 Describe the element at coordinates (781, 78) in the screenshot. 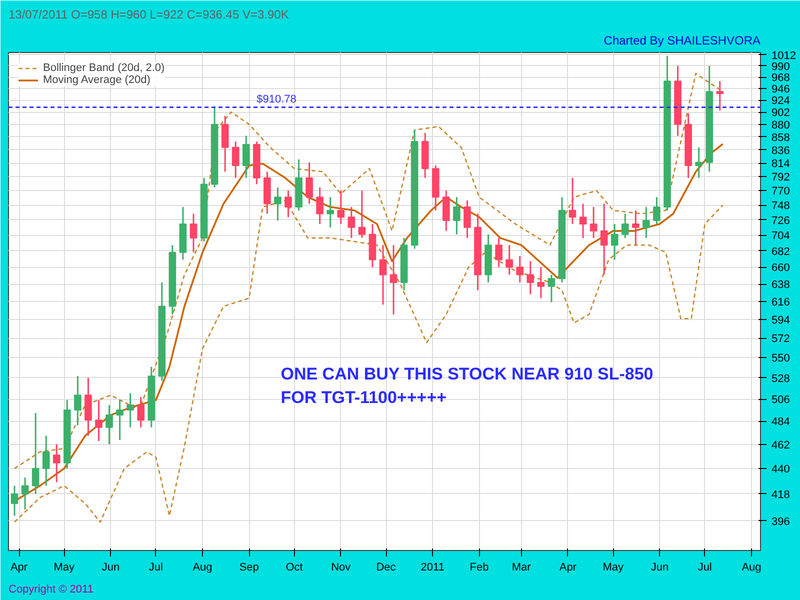

I see `y-tick-label: 968` at that location.